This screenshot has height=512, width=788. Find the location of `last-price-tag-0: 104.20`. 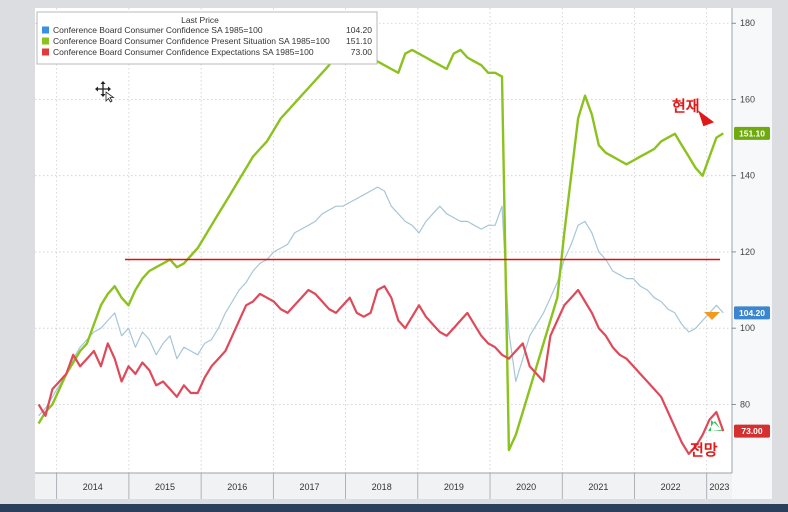

last-price-tag-0: 104.20 is located at coordinates (752, 313).